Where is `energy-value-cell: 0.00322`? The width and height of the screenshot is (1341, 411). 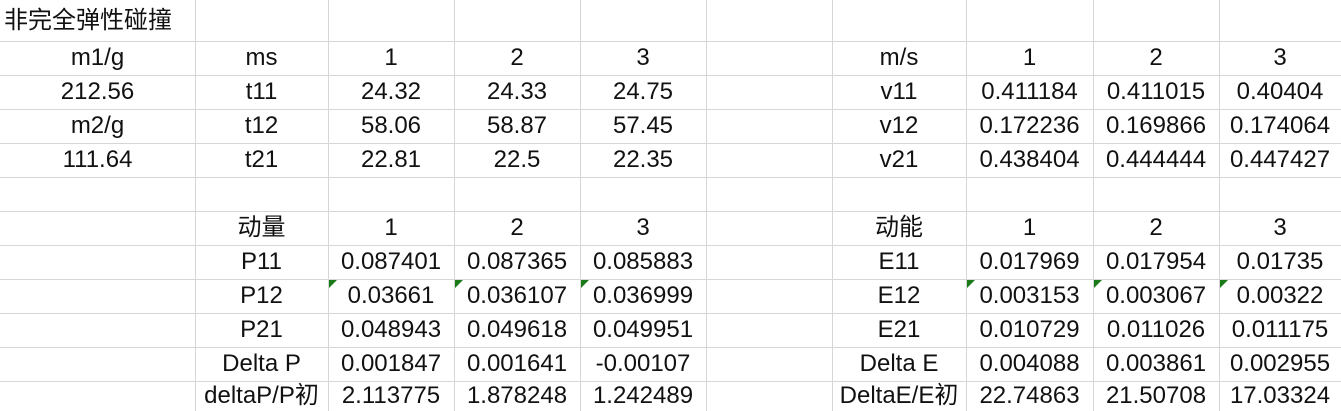
energy-value-cell: 0.00322 is located at coordinates (1280, 295).